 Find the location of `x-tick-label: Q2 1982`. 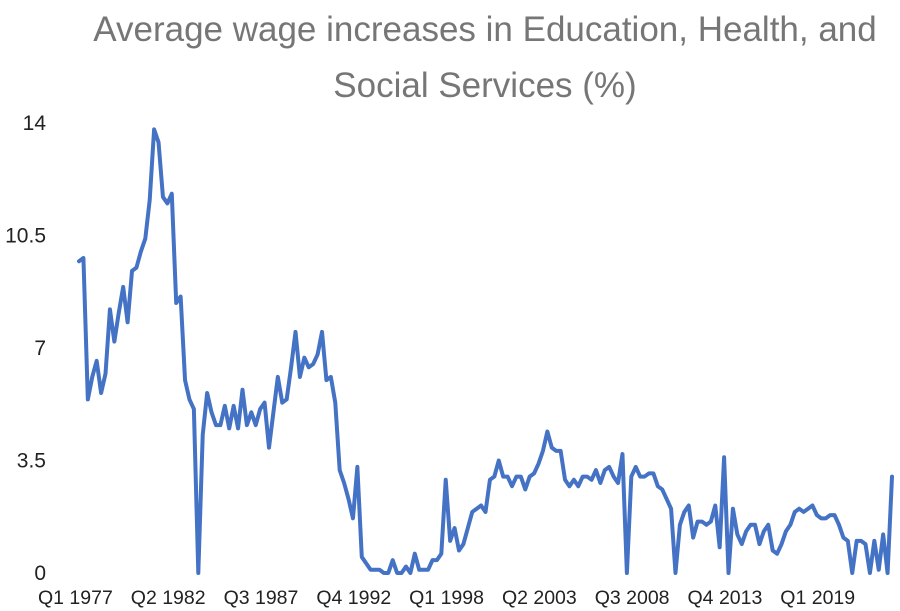

x-tick-label: Q2 1982 is located at coordinates (168, 598).